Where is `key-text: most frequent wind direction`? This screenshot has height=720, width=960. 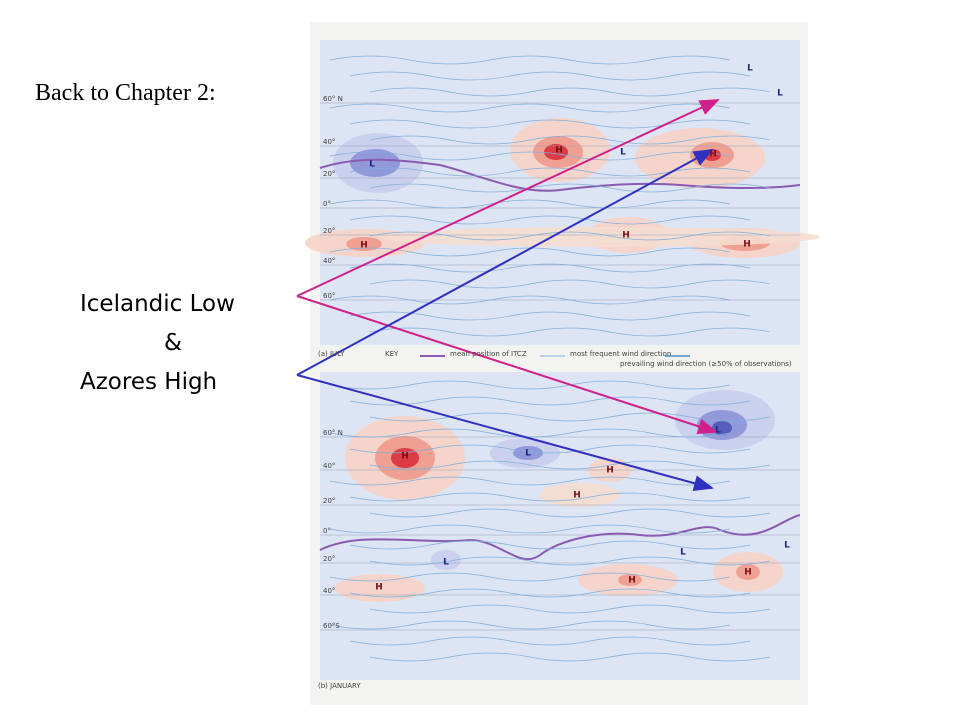 key-text: most frequent wind direction is located at coordinates (620, 354).